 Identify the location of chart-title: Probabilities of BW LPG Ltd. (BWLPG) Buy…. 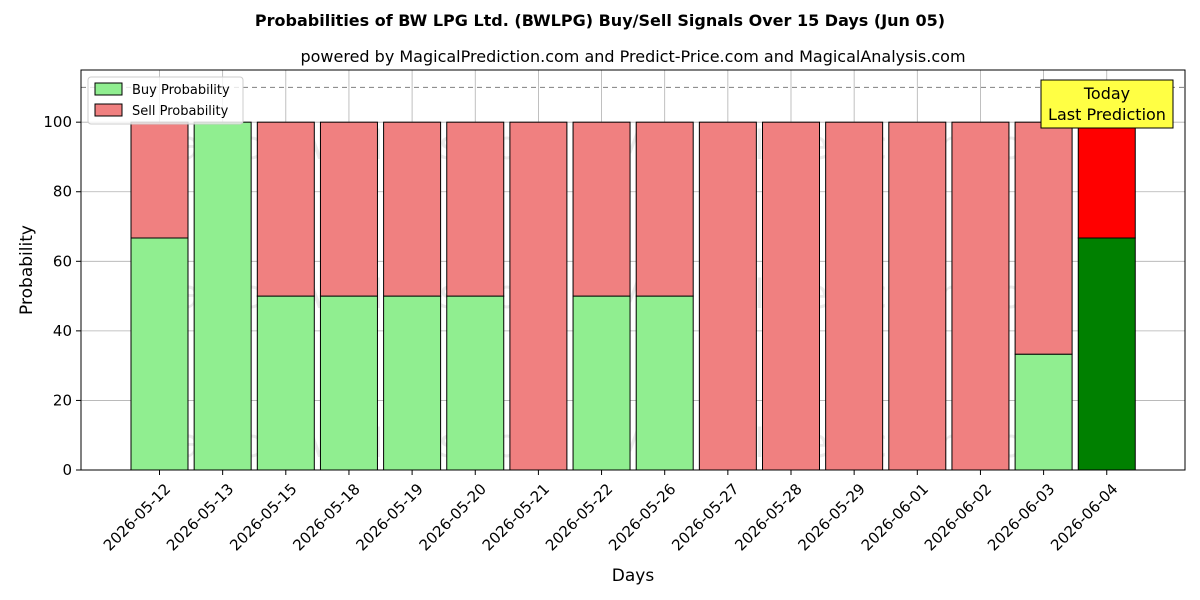
(600, 20).